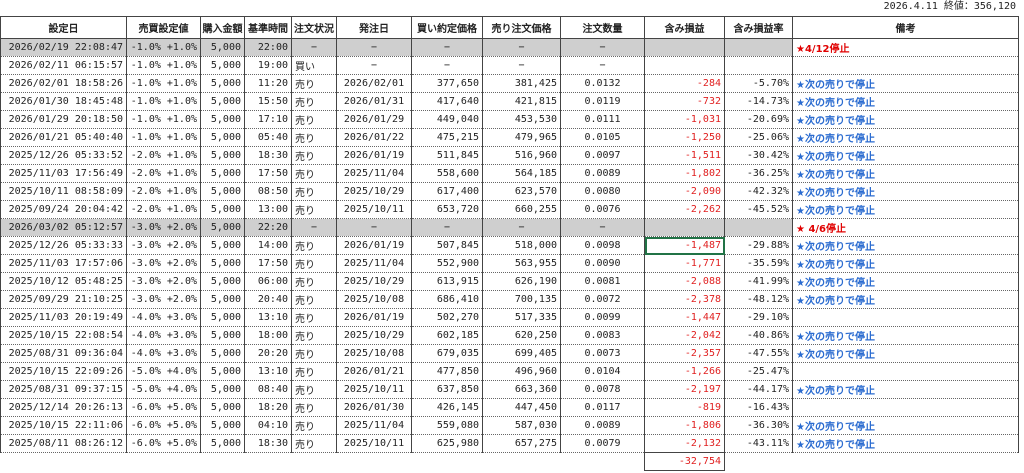 The width and height of the screenshot is (1024, 473). What do you see at coordinates (447, 137) in the screenshot?
I see `cell: 475,215` at bounding box center [447, 137].